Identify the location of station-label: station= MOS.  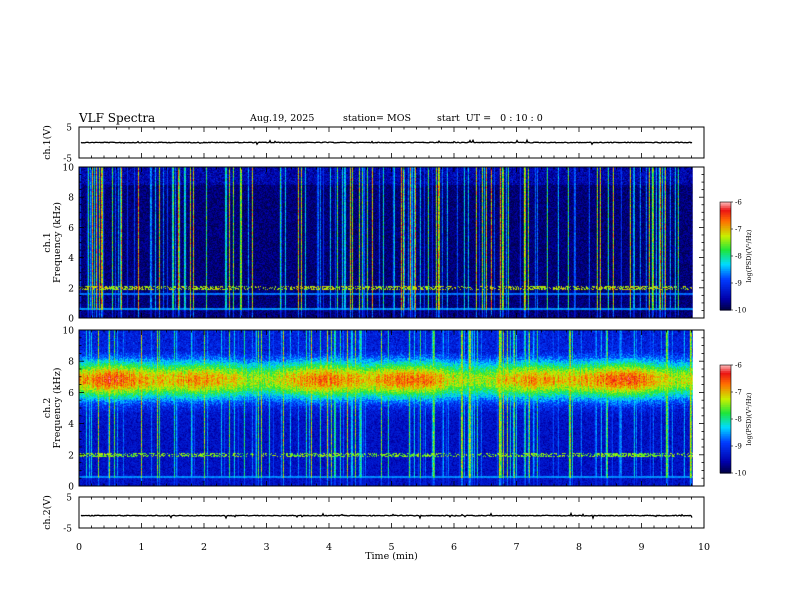
(377, 118).